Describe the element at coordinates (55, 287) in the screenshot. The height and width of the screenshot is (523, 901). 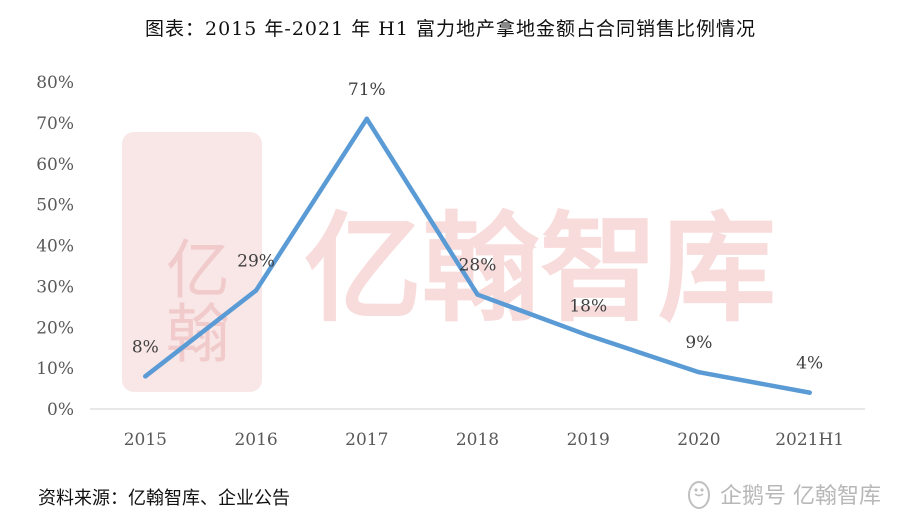
I see `y-tick-label: 30%` at that location.